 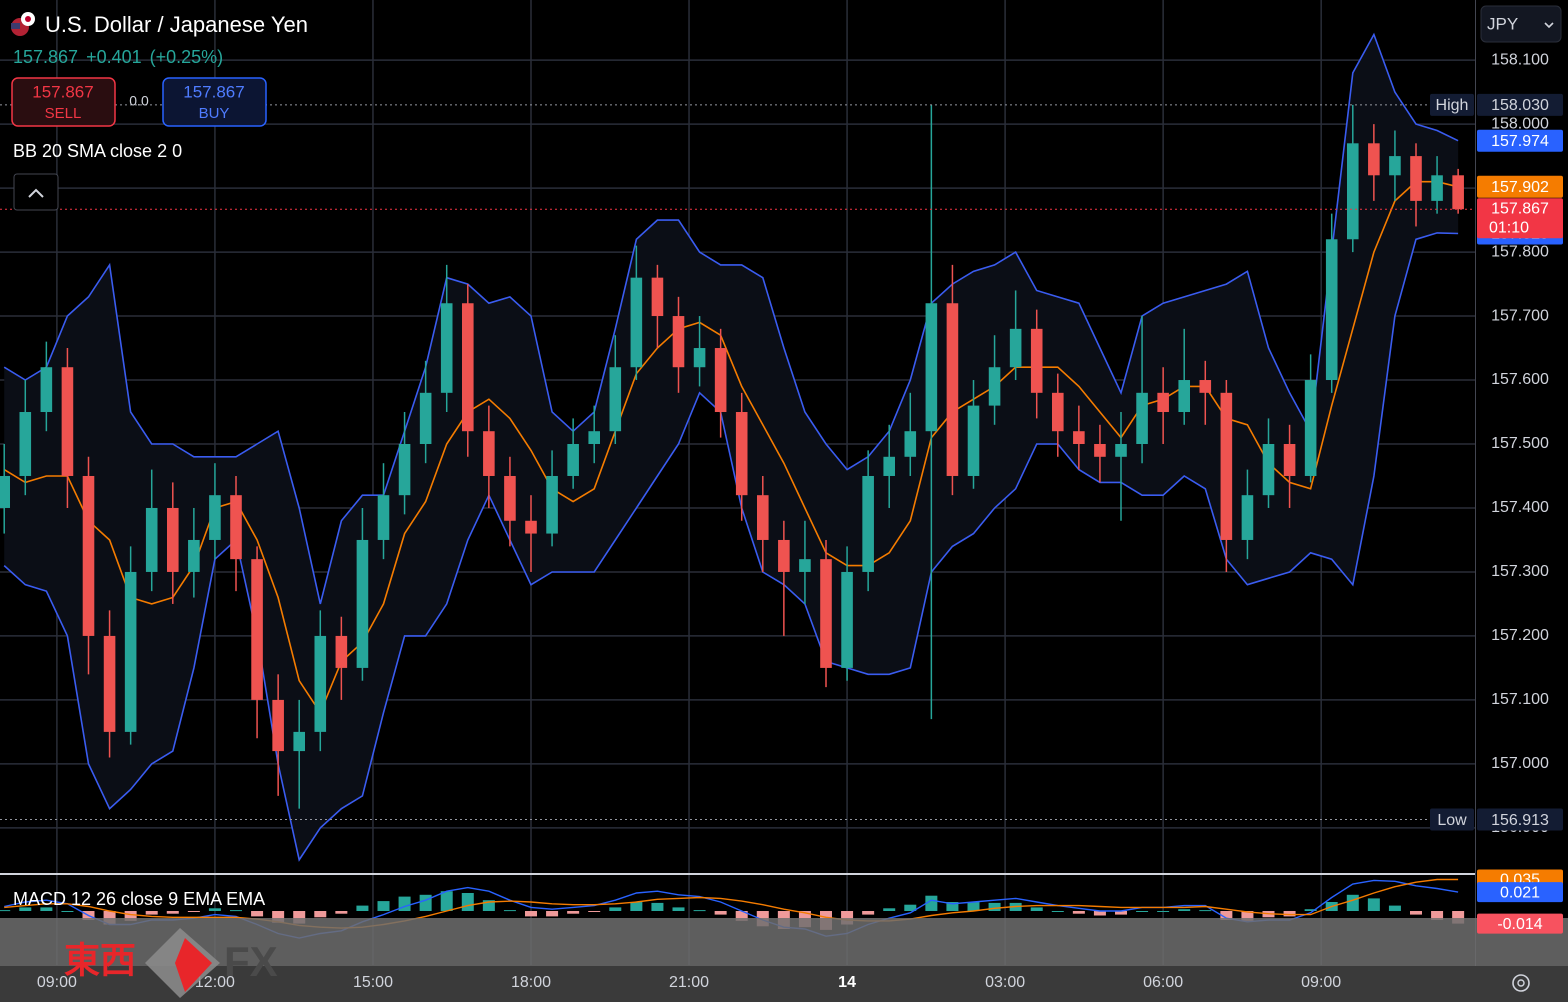 I want to click on price-tag-label: 157.974, so click(x=1520, y=141).